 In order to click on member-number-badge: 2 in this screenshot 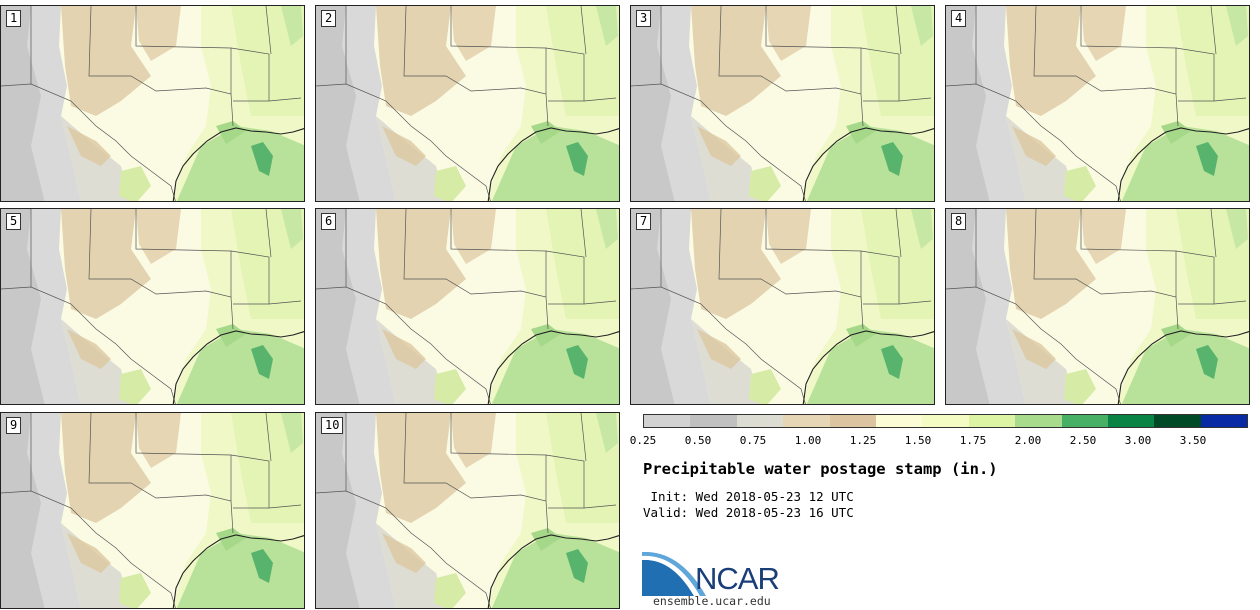, I will do `click(329, 18)`.